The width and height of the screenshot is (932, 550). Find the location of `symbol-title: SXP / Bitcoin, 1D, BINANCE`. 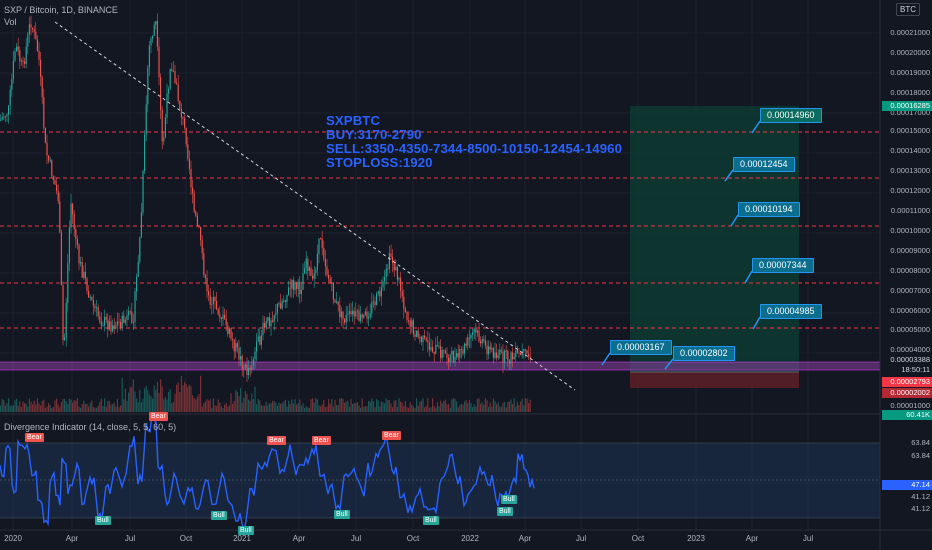

symbol-title: SXP / Bitcoin, 1D, BINANCE is located at coordinates (61, 10).